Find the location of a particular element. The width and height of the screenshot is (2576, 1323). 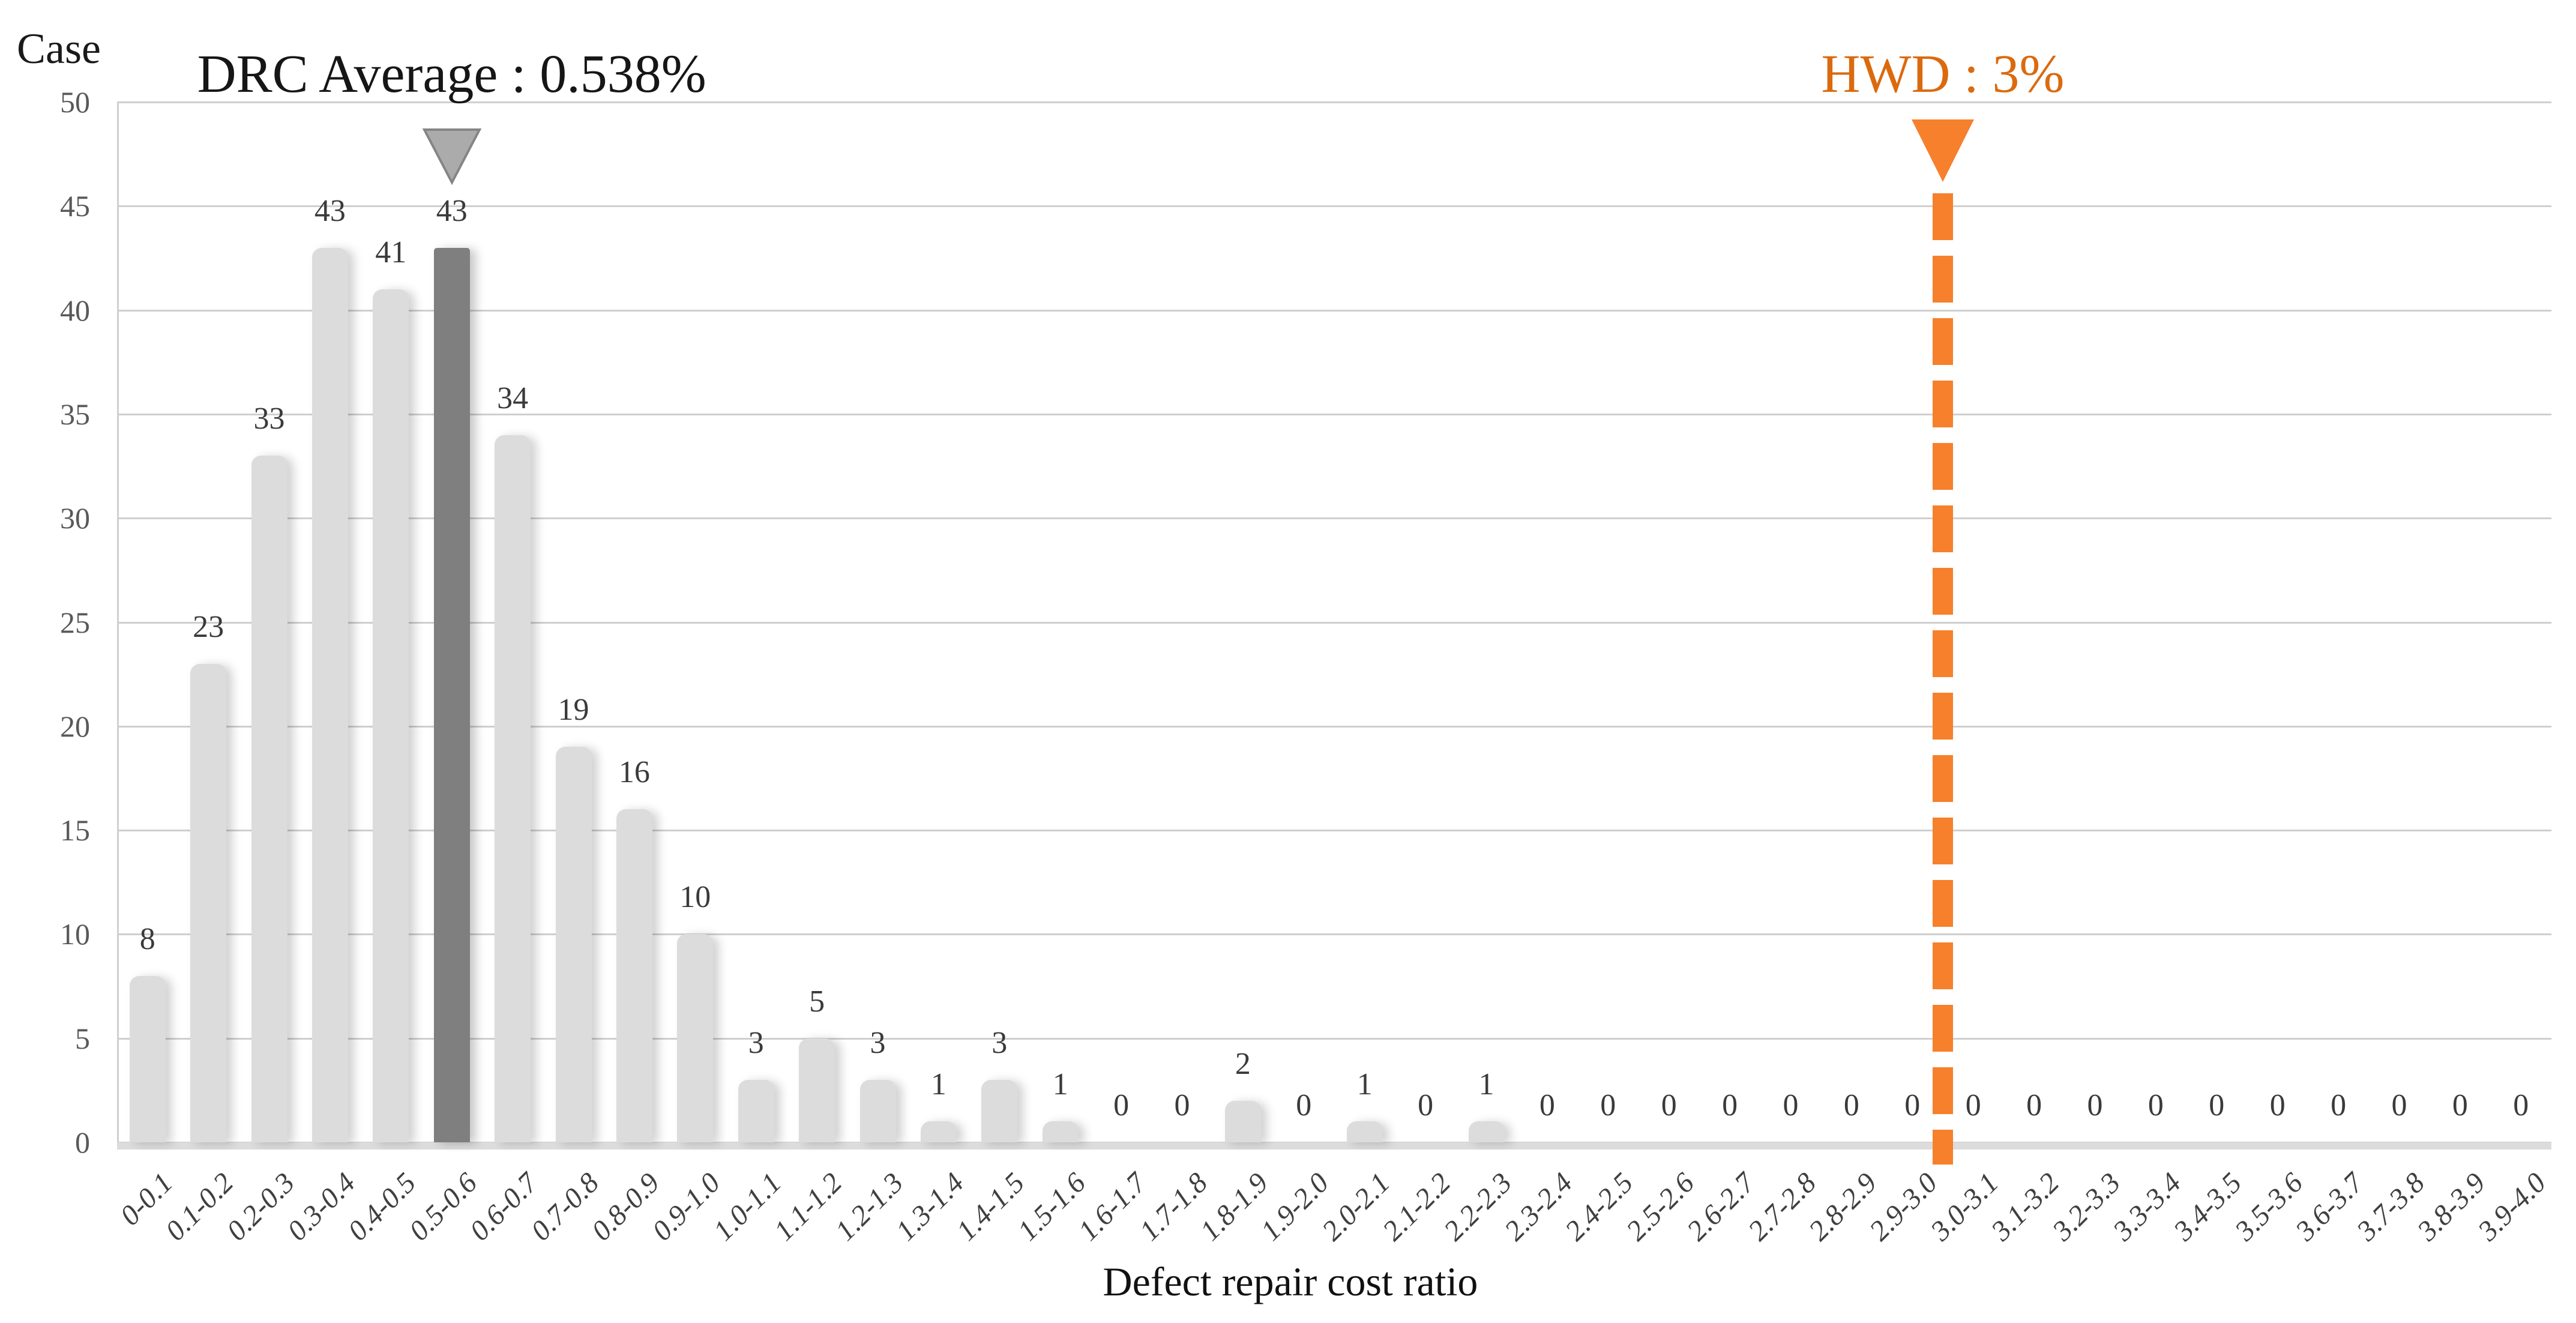

x-tick-label: 0.6-0.7 is located at coordinates (503, 1207).